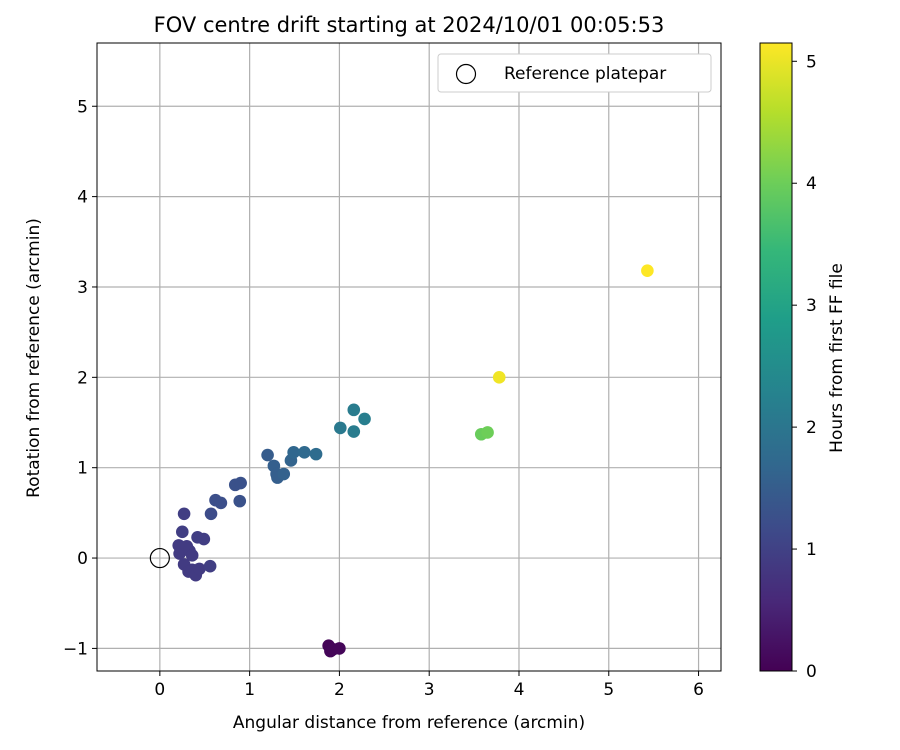  I want to click on colorbar-tick-label: 1, so click(811, 550).